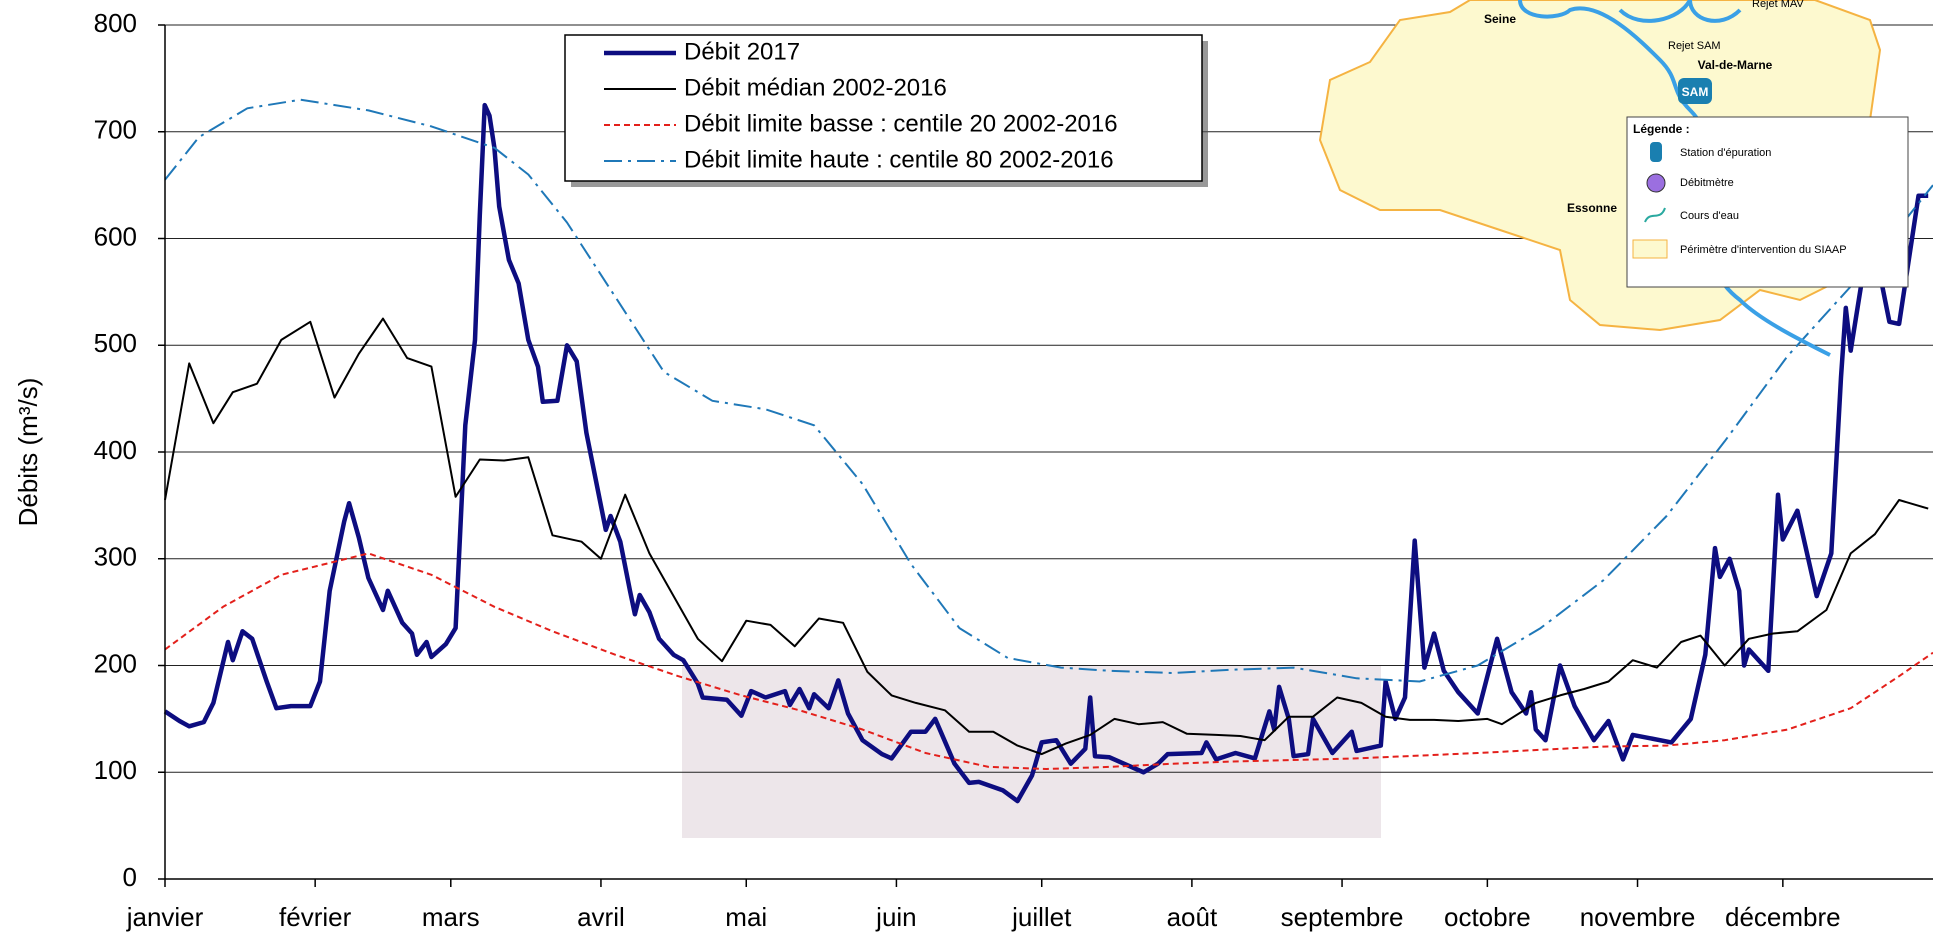 The height and width of the screenshot is (934, 1933). What do you see at coordinates (28, 452) in the screenshot?
I see `y-axis-title: Débits (m³/s)` at bounding box center [28, 452].